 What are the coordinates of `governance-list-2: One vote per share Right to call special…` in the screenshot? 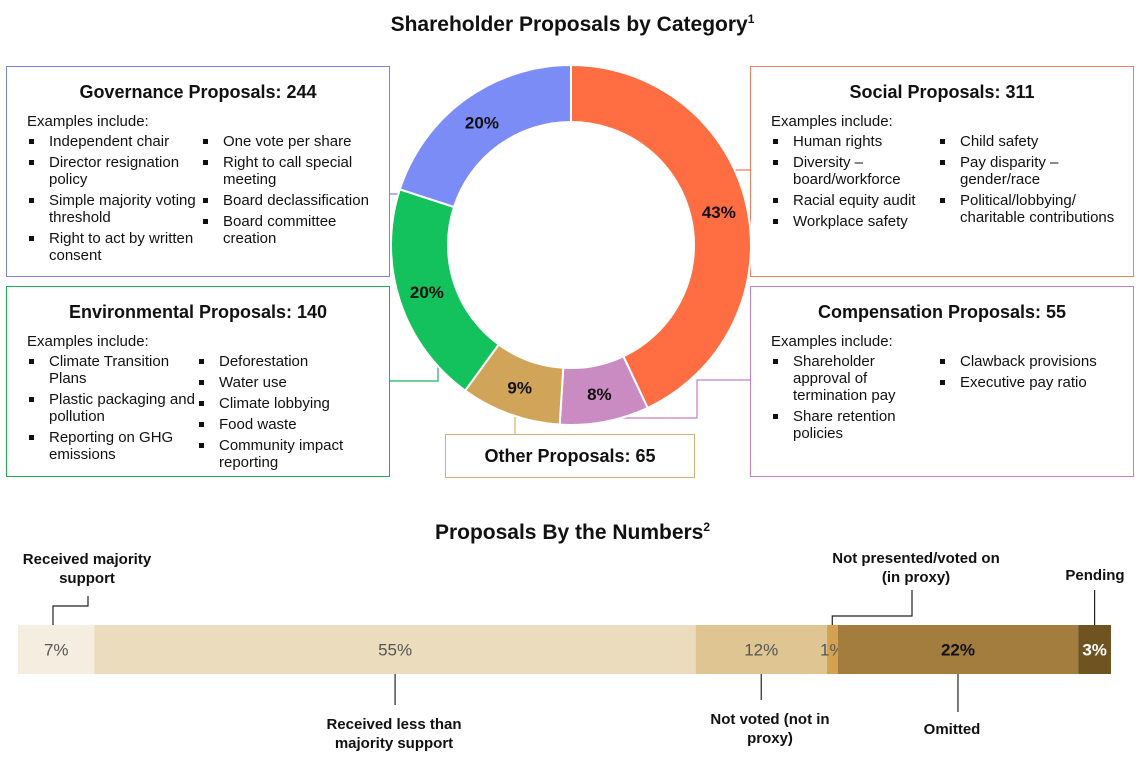 It's located at (291, 192).